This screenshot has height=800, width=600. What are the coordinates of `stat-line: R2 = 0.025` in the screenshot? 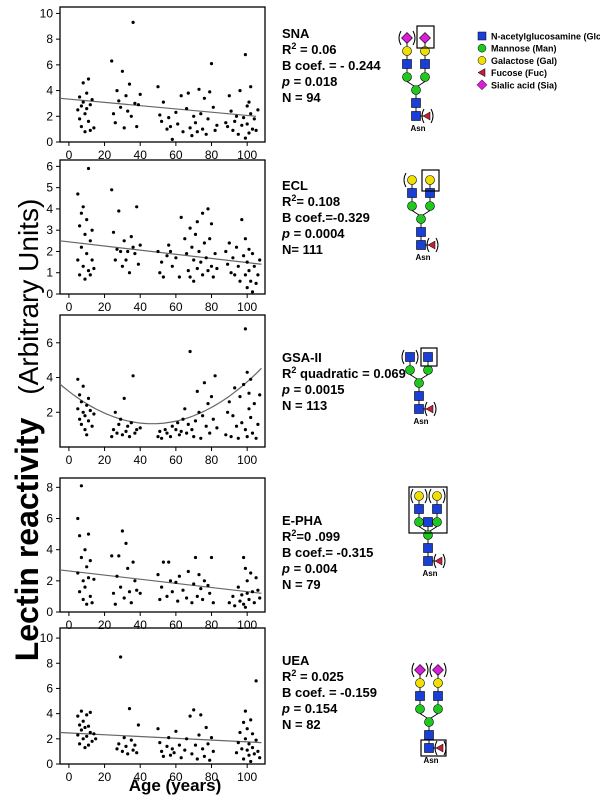 It's located at (313, 676).